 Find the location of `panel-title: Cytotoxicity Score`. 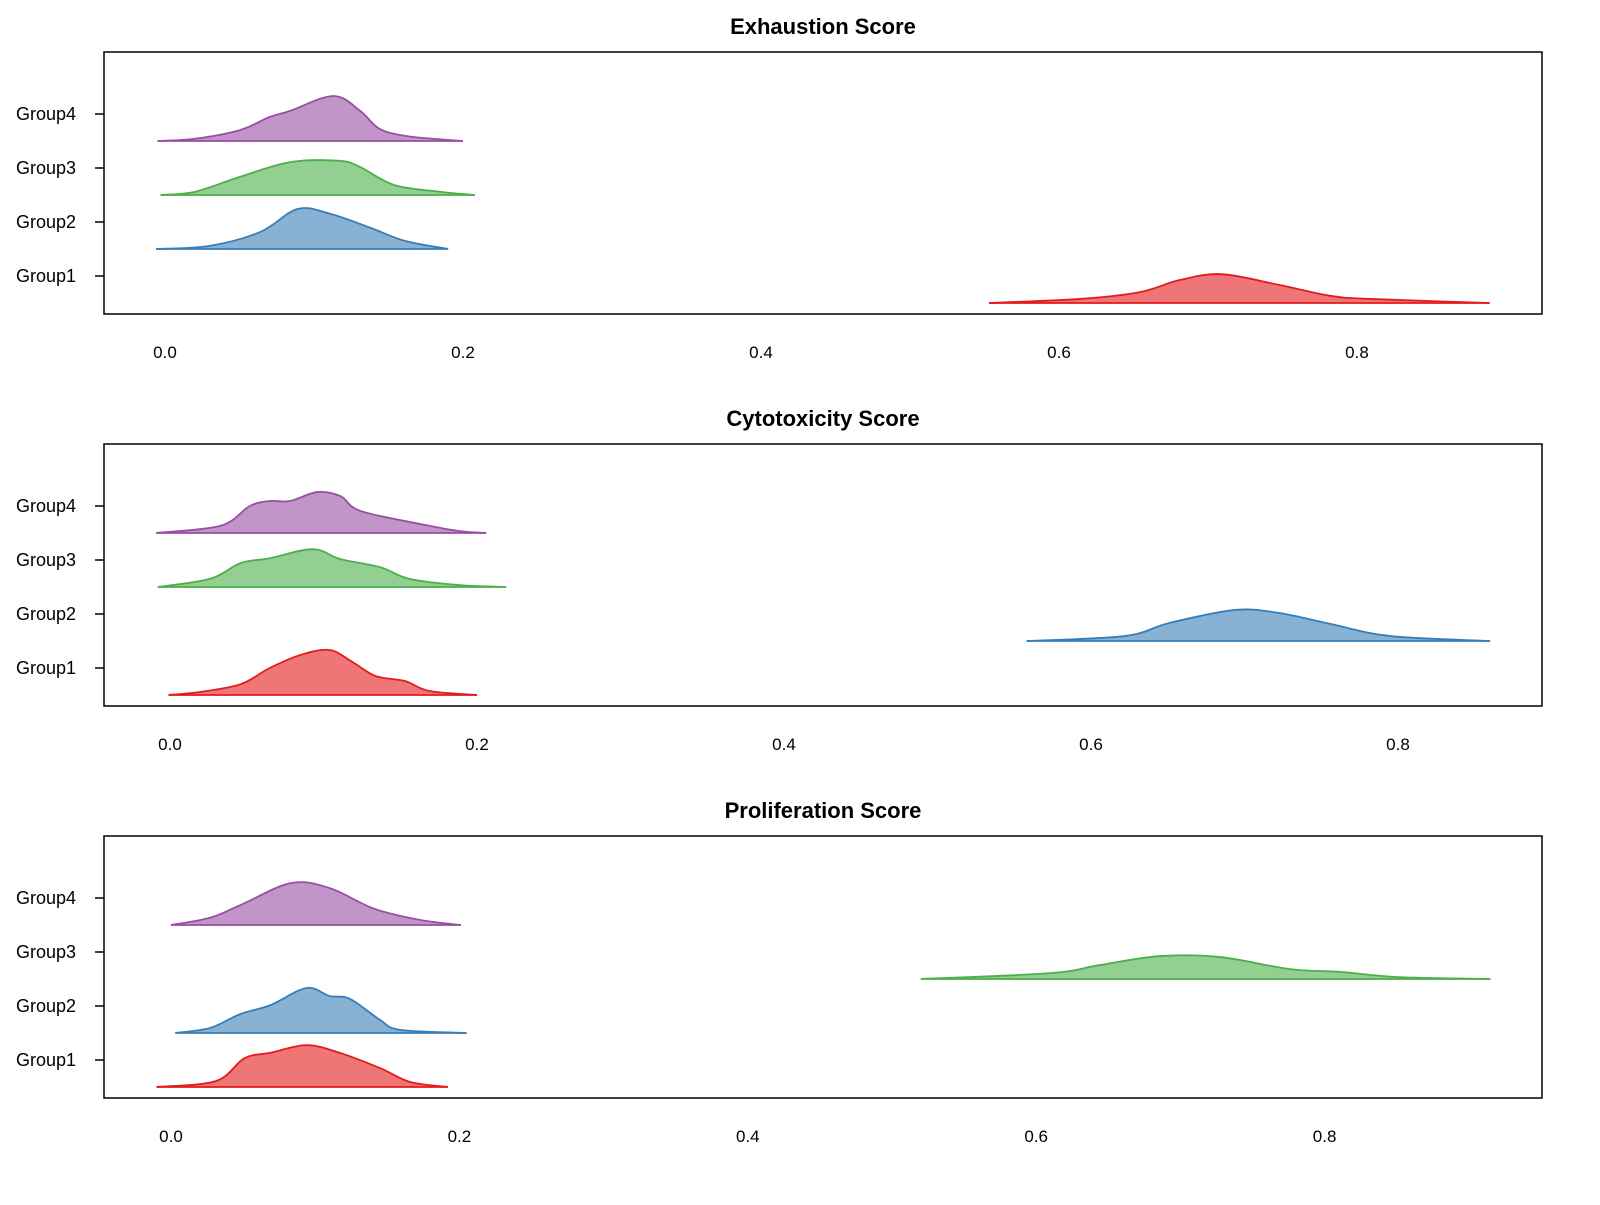

panel-title: Cytotoxicity Score is located at coordinates (822, 418).